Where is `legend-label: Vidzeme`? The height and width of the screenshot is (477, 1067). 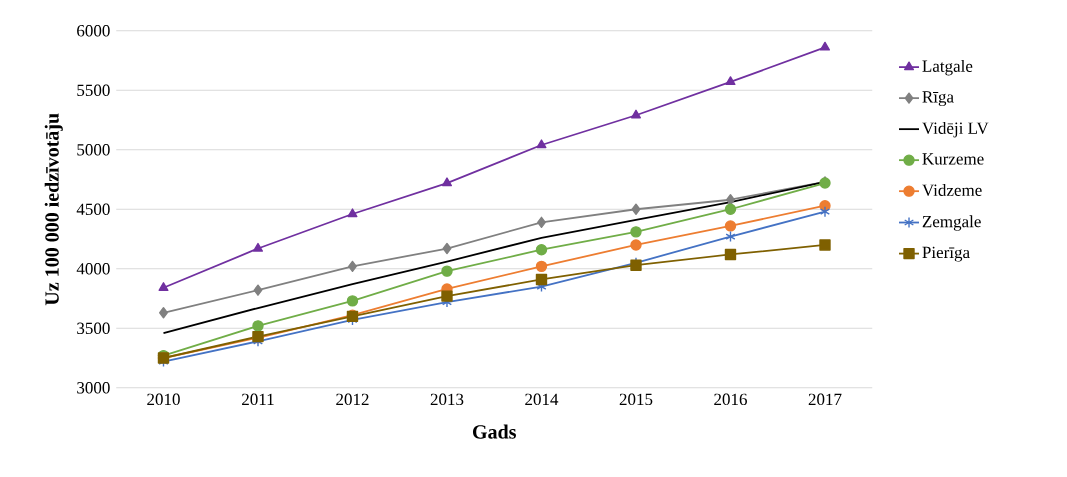
legend-label: Vidzeme is located at coordinates (952, 190).